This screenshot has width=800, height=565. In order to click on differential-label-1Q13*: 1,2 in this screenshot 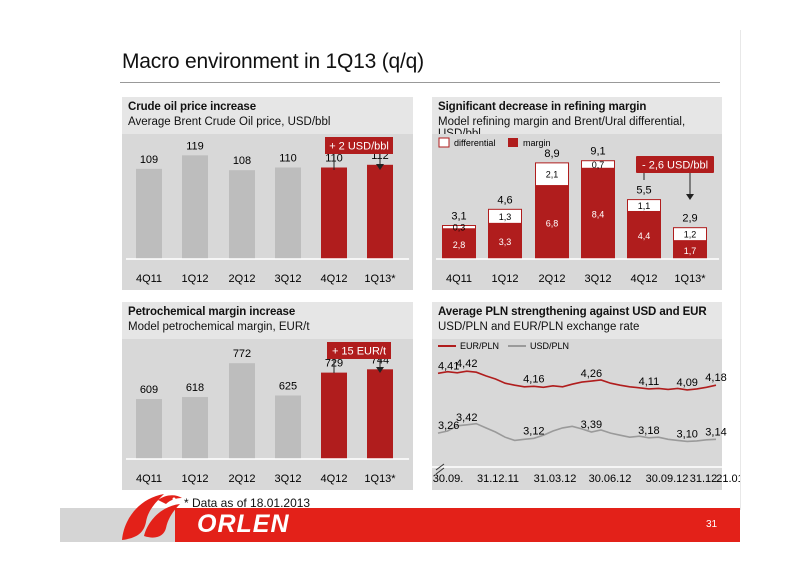, I will do `click(690, 235)`.